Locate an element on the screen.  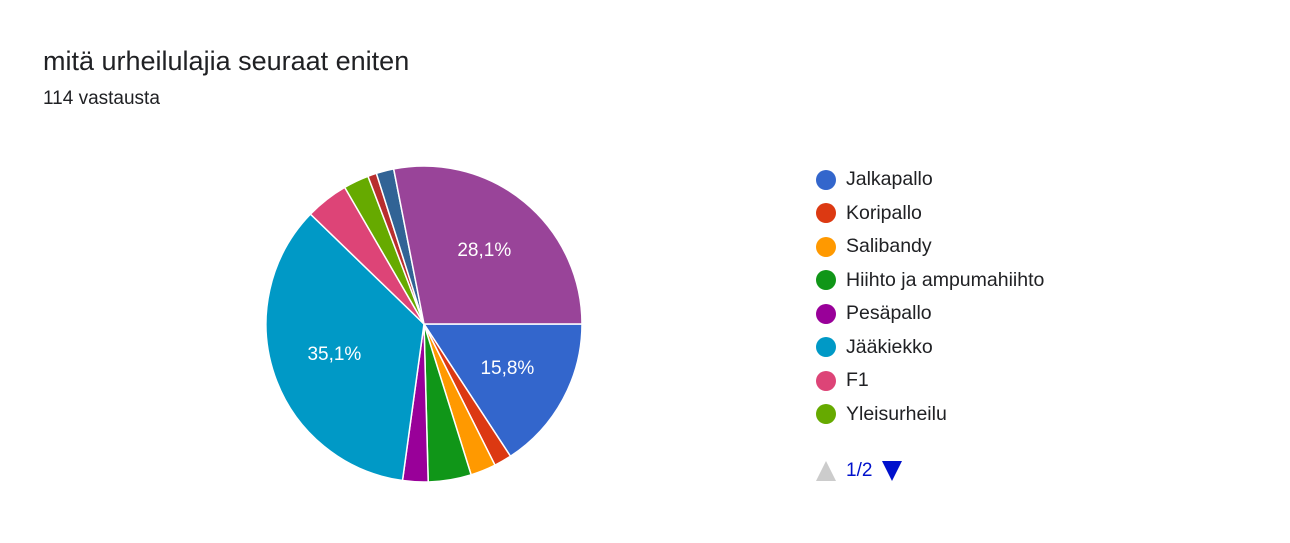
legend-item-1: Koripallo is located at coordinates (1016, 214).